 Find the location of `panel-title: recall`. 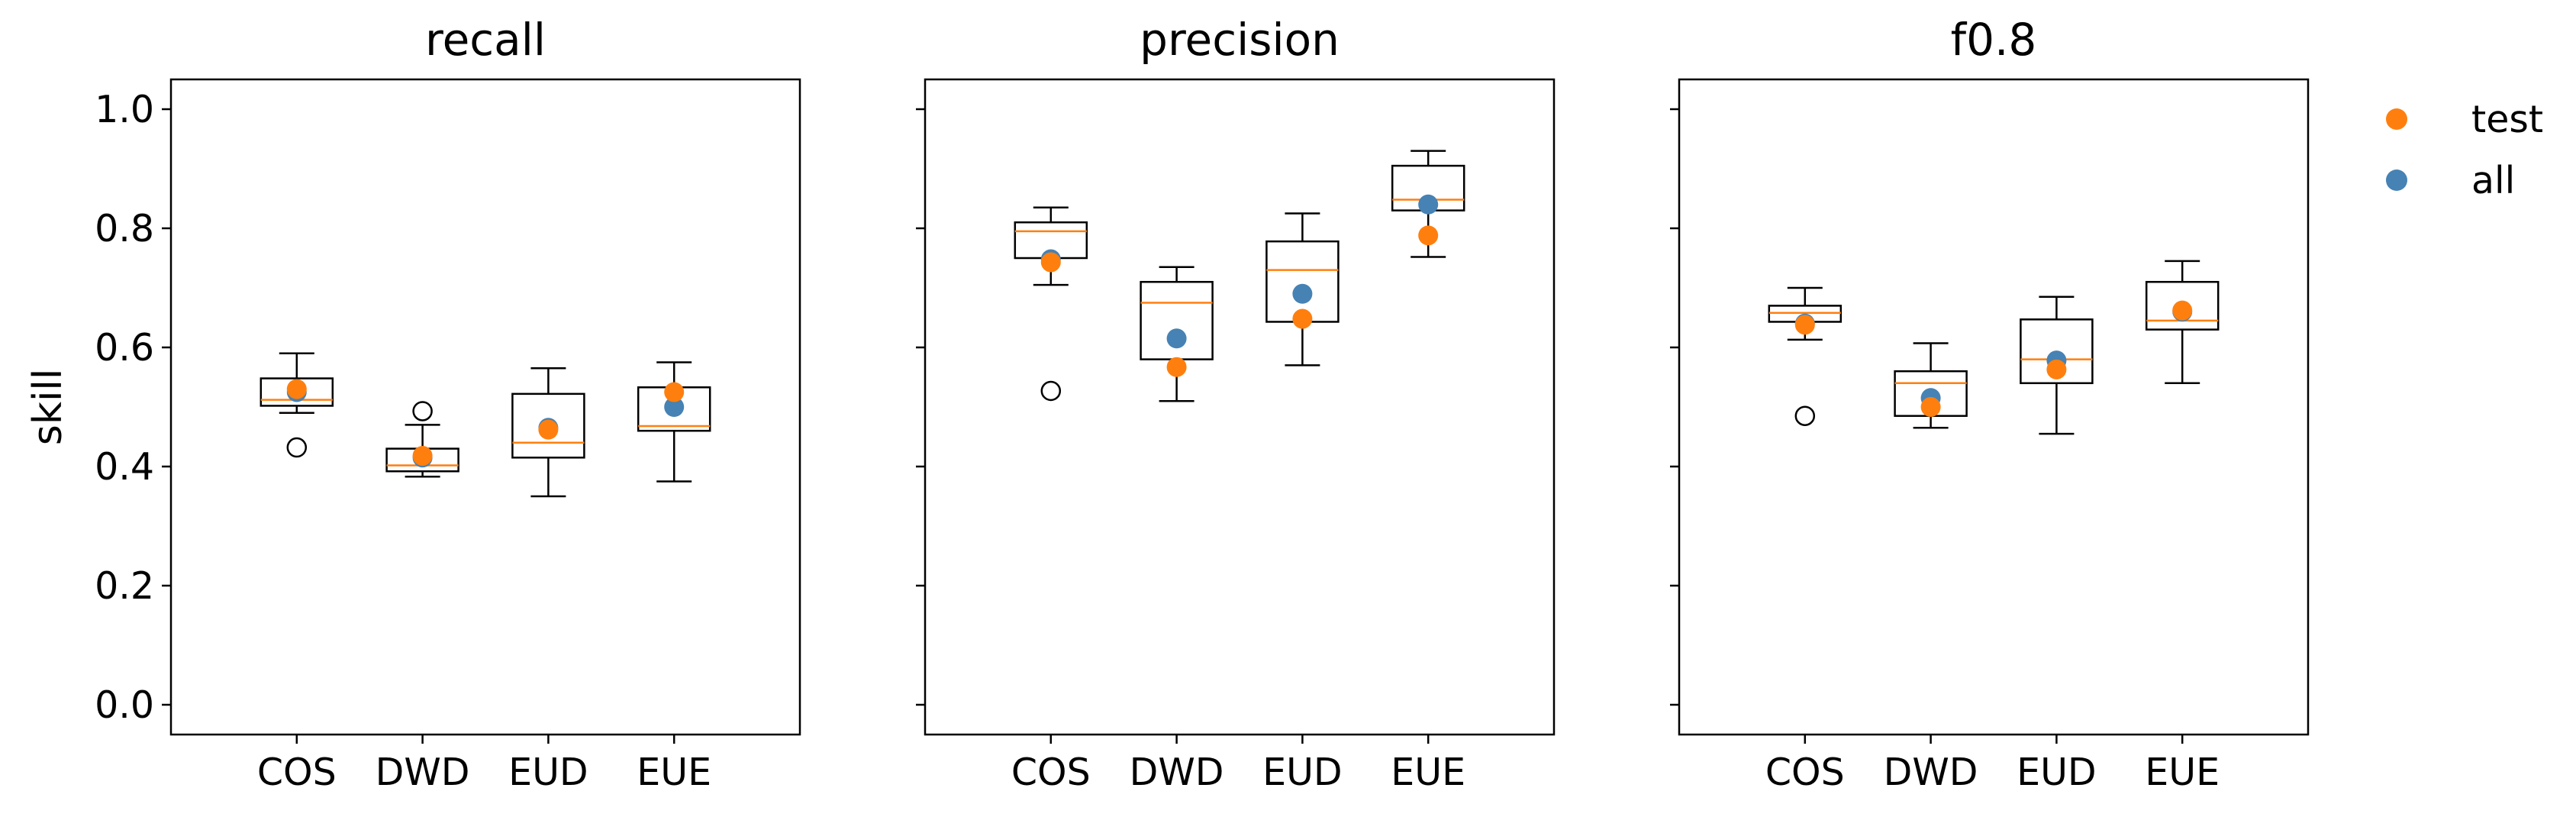

panel-title: recall is located at coordinates (485, 40).